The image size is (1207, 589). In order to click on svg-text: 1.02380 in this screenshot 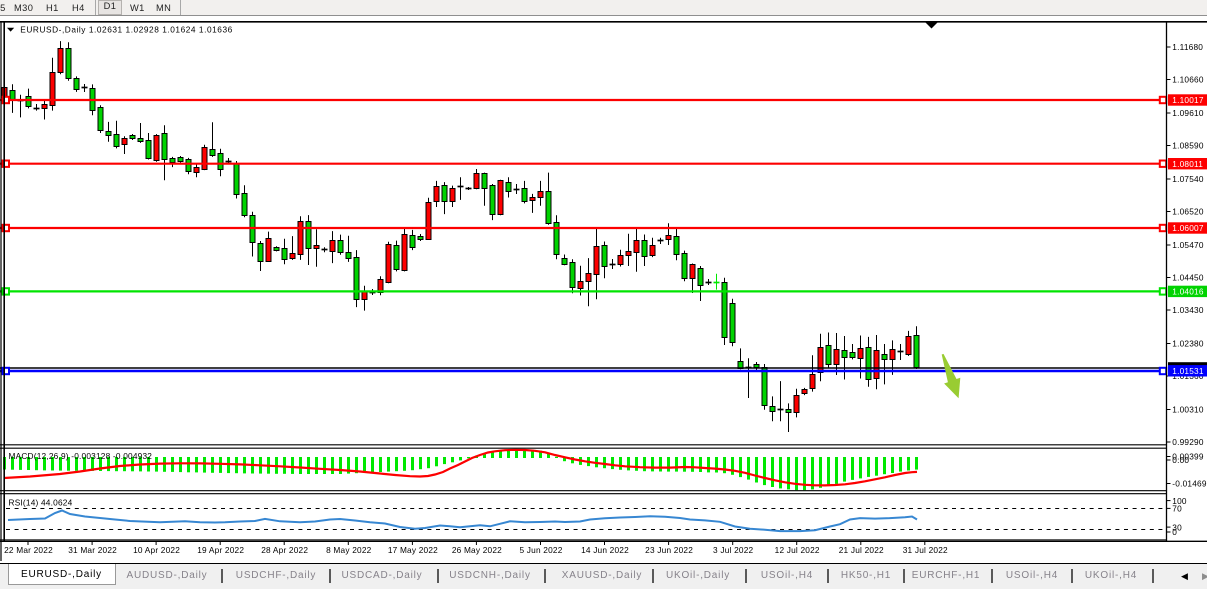, I will do `click(1188, 344)`.